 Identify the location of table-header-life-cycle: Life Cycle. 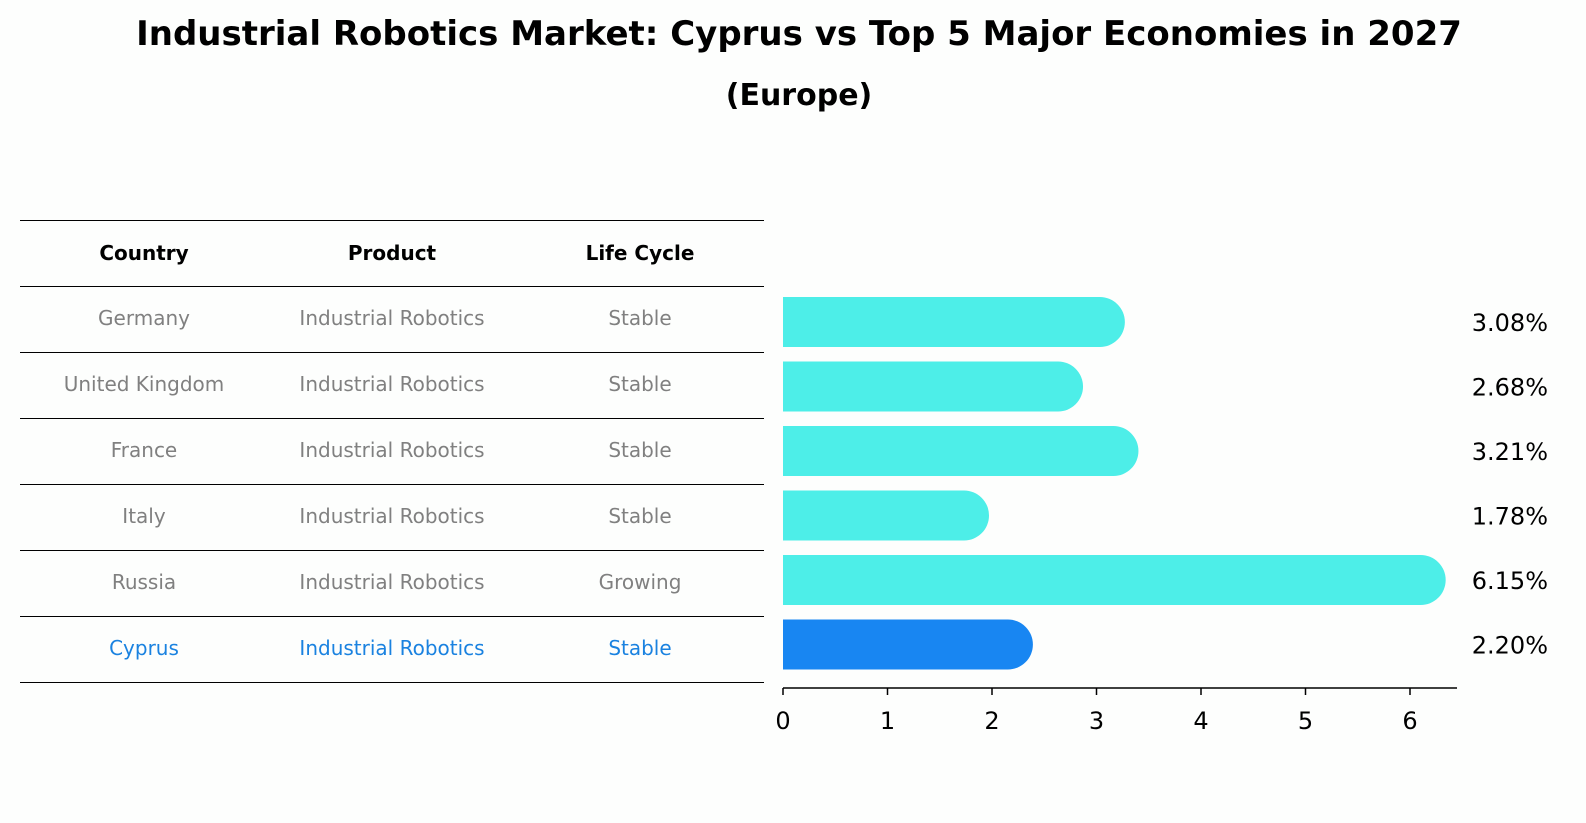
(640, 253).